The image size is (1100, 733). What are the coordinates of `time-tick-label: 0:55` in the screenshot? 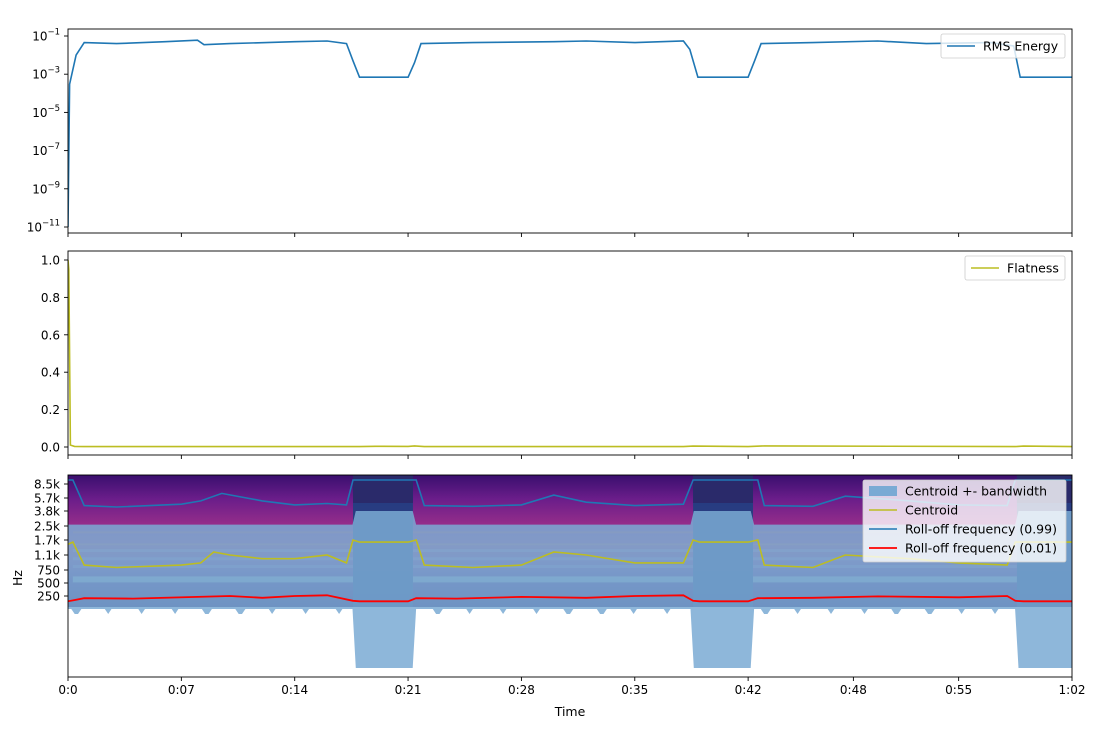 It's located at (958, 690).